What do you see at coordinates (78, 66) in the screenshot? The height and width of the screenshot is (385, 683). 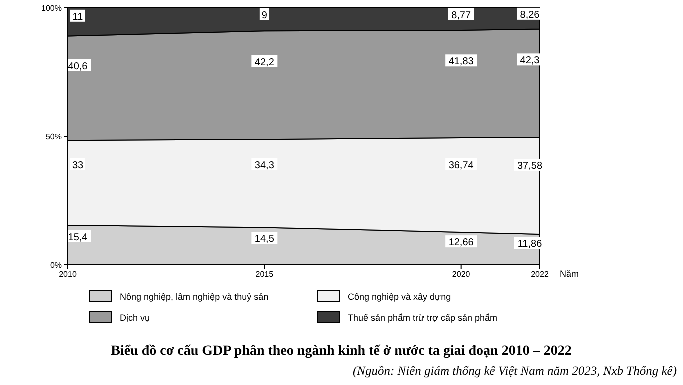 I see `data-label: 40,6` at bounding box center [78, 66].